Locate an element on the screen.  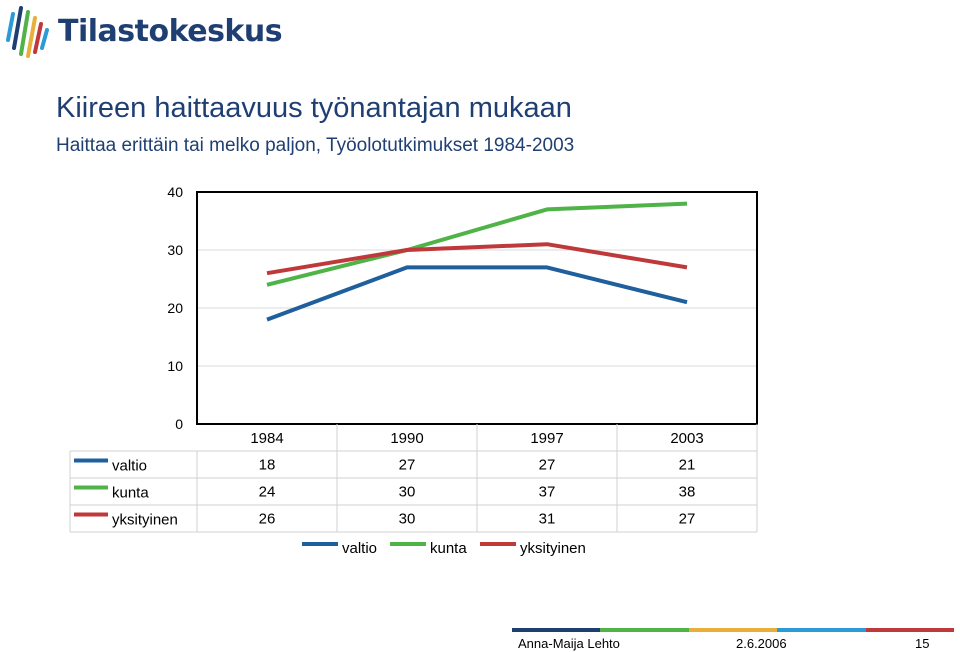
legend-label: kunta is located at coordinates (448, 548).